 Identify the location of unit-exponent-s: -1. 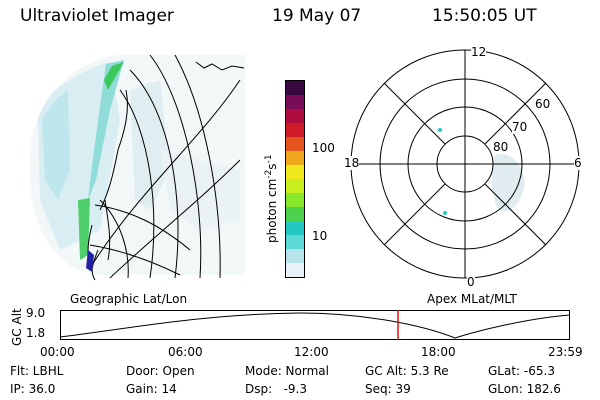
(269, 159).